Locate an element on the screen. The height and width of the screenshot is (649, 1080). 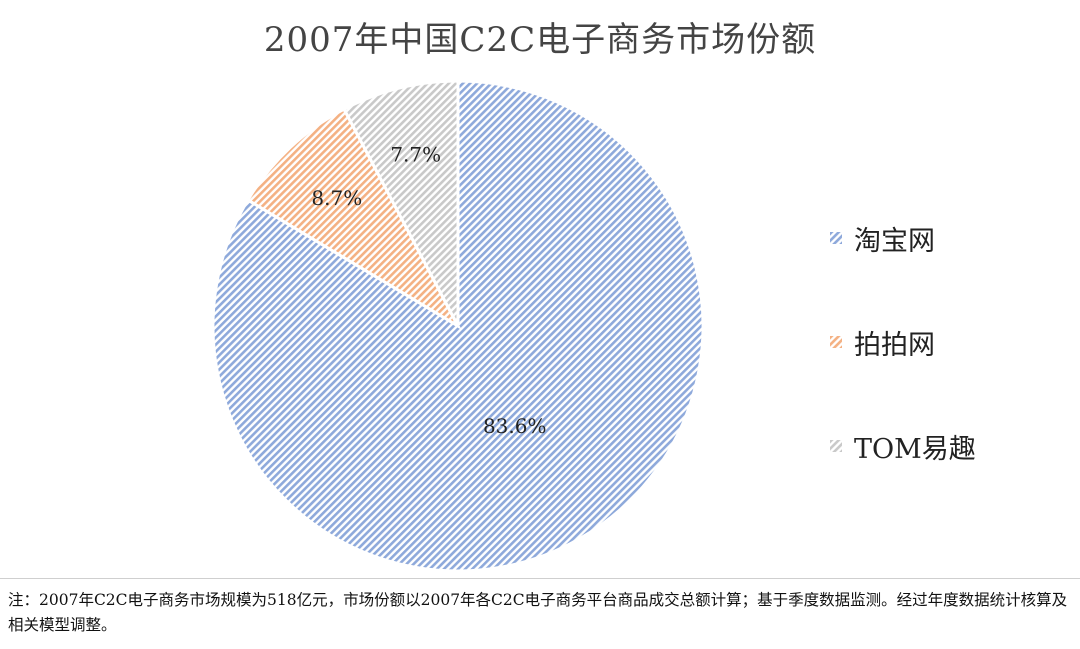
legend-label-tom: TOM易趣 is located at coordinates (915, 449).